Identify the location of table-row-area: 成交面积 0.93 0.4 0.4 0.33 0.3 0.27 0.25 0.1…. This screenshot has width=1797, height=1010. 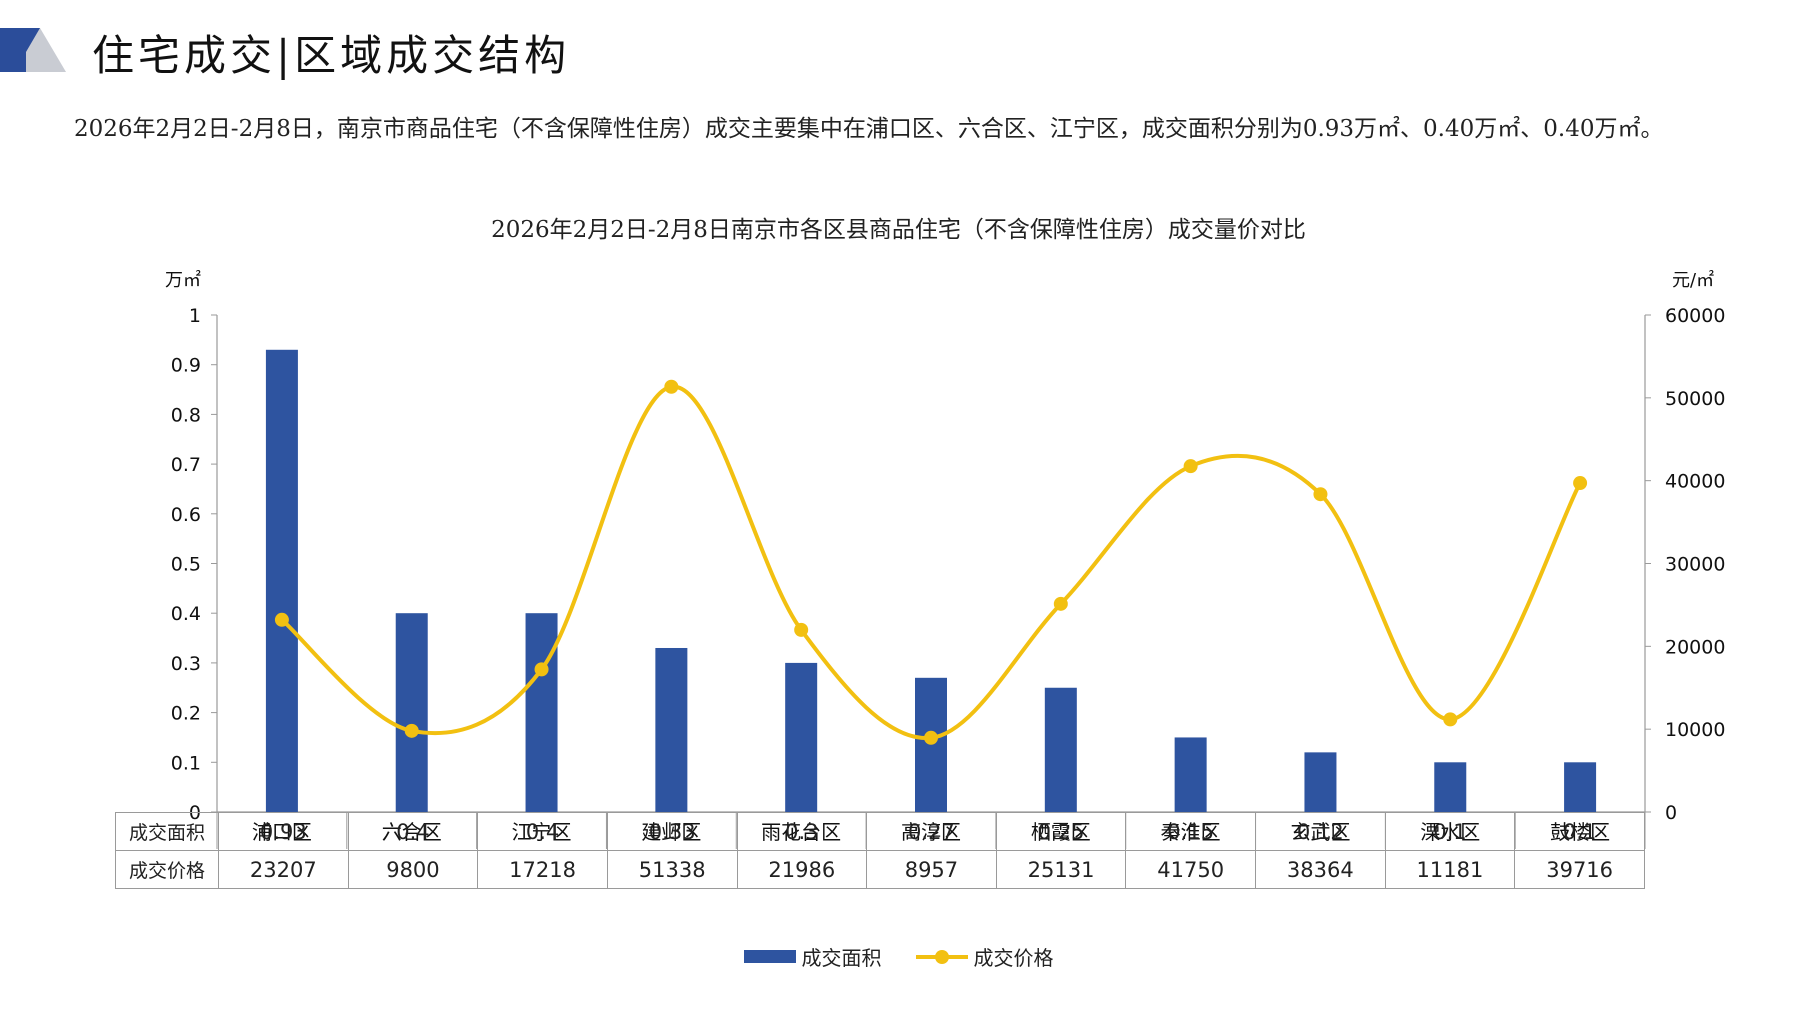
(880, 831).